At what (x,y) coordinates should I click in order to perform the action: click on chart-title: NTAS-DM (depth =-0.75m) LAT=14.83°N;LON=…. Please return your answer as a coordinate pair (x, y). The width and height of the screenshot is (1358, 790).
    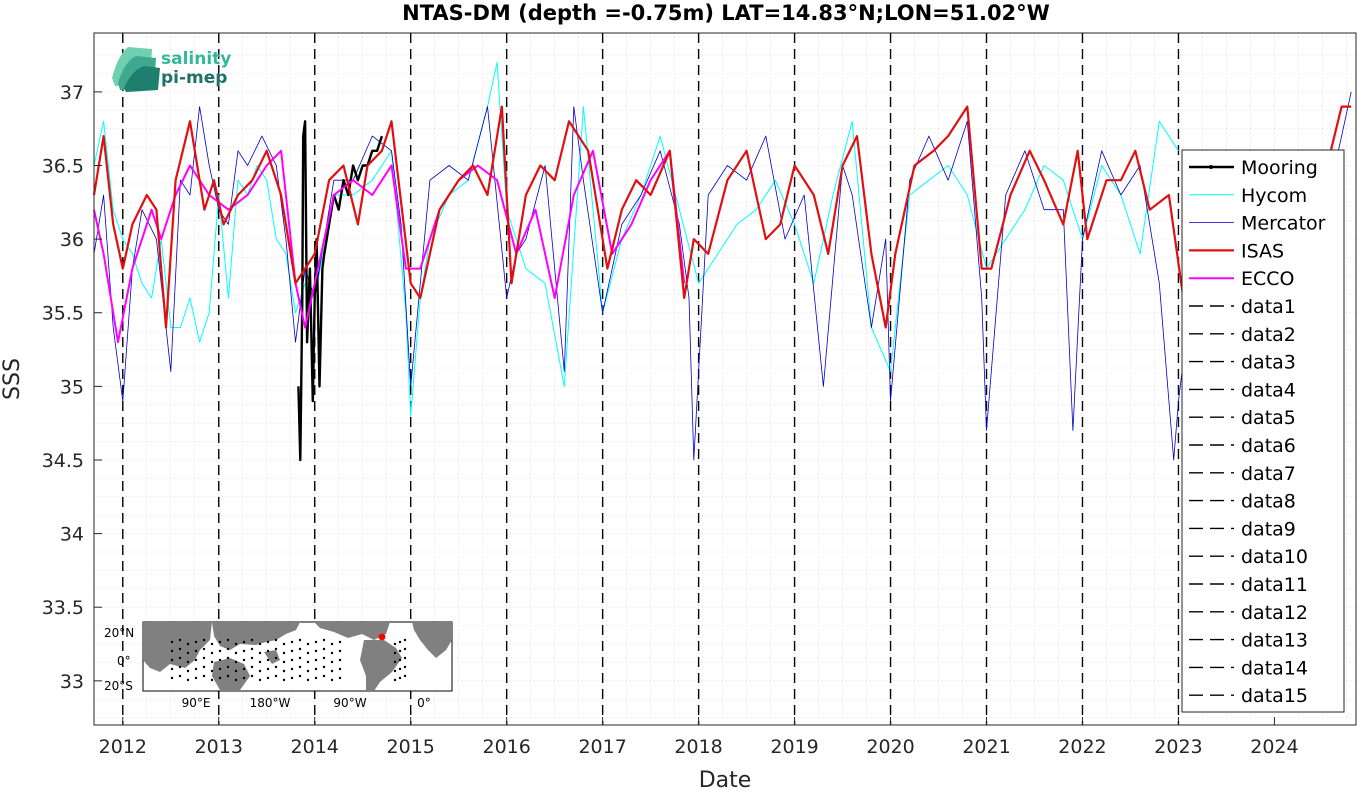
    Looking at the image, I should click on (726, 13).